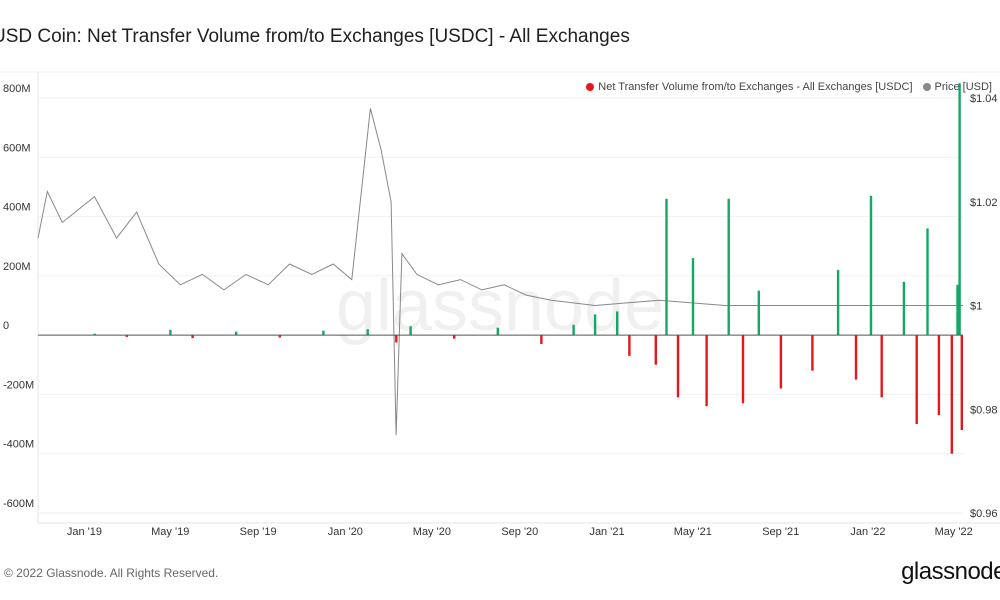 This screenshot has height=600, width=1000. I want to click on x-tick-label: May '20, so click(432, 532).